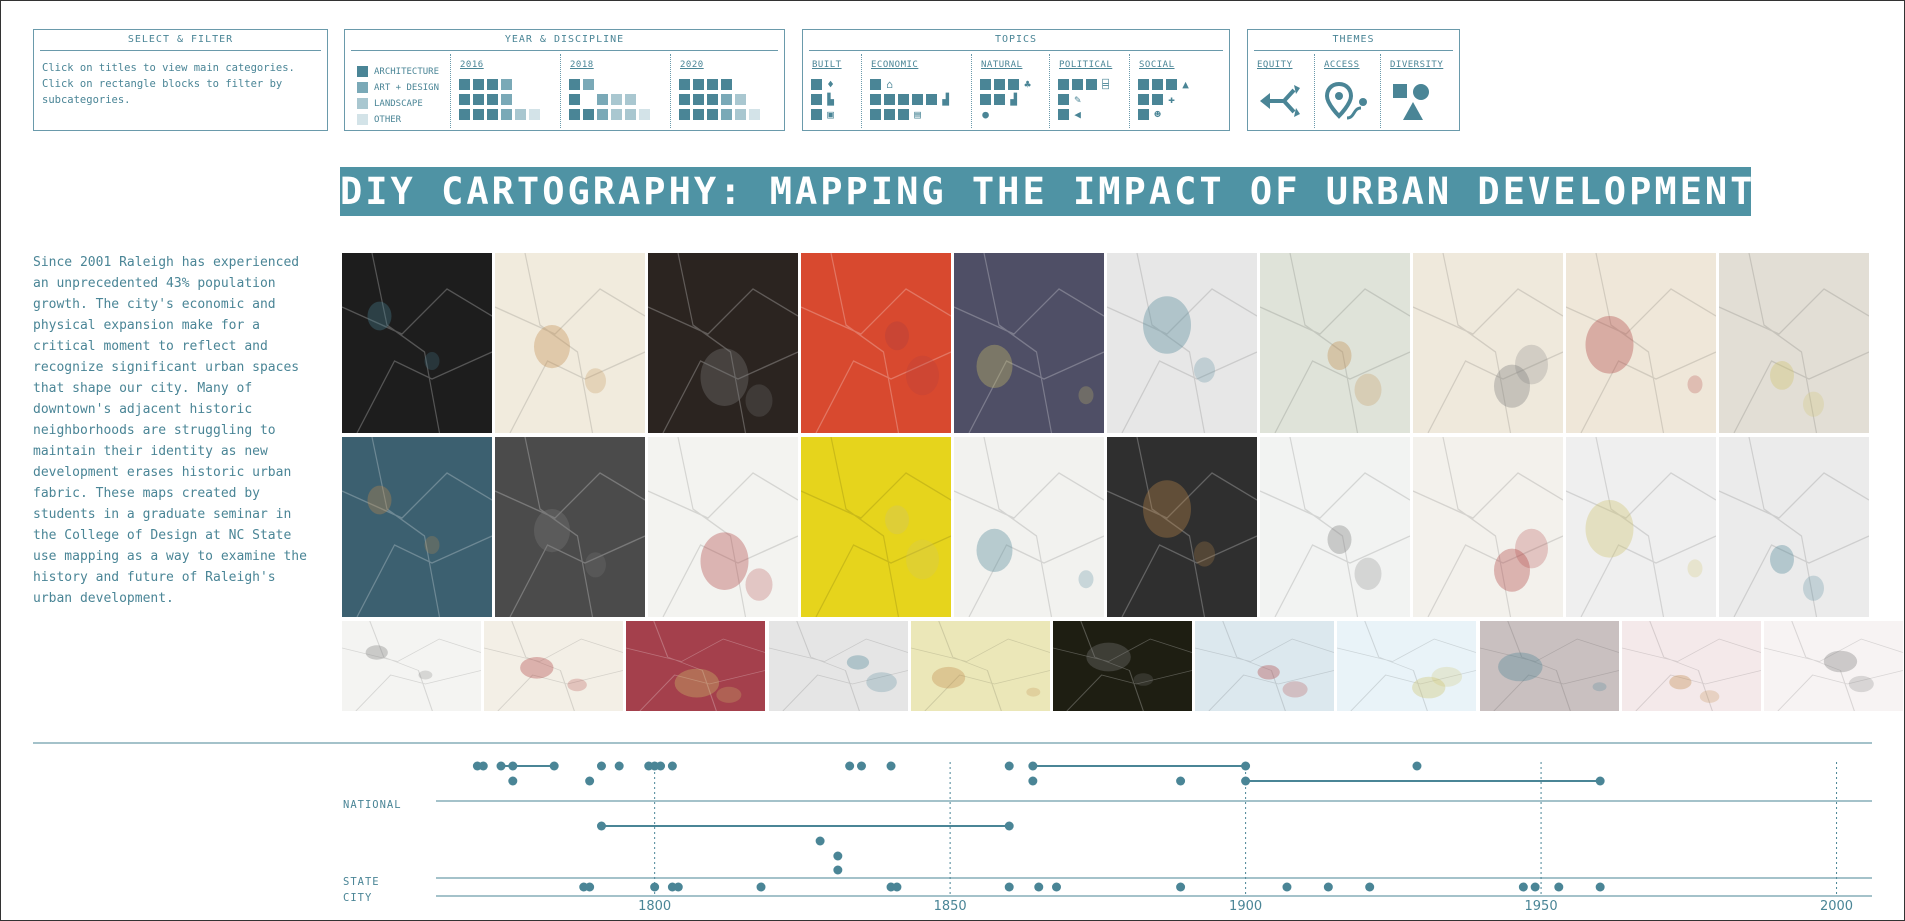  What do you see at coordinates (472, 65) in the screenshot?
I see `year-2016-heading: 2016` at bounding box center [472, 65].